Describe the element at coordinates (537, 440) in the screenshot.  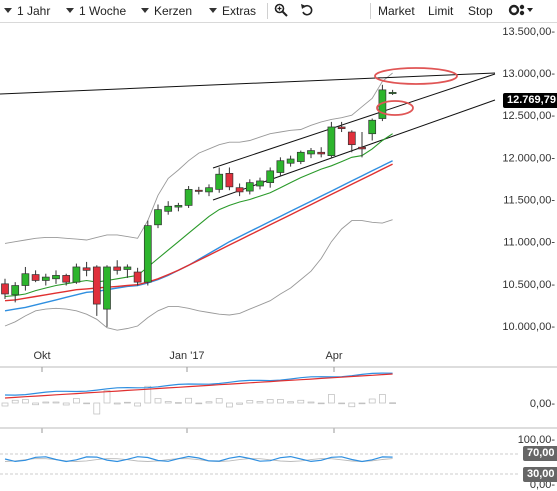
I see `indicator2-axis-label: 100,00-` at that location.